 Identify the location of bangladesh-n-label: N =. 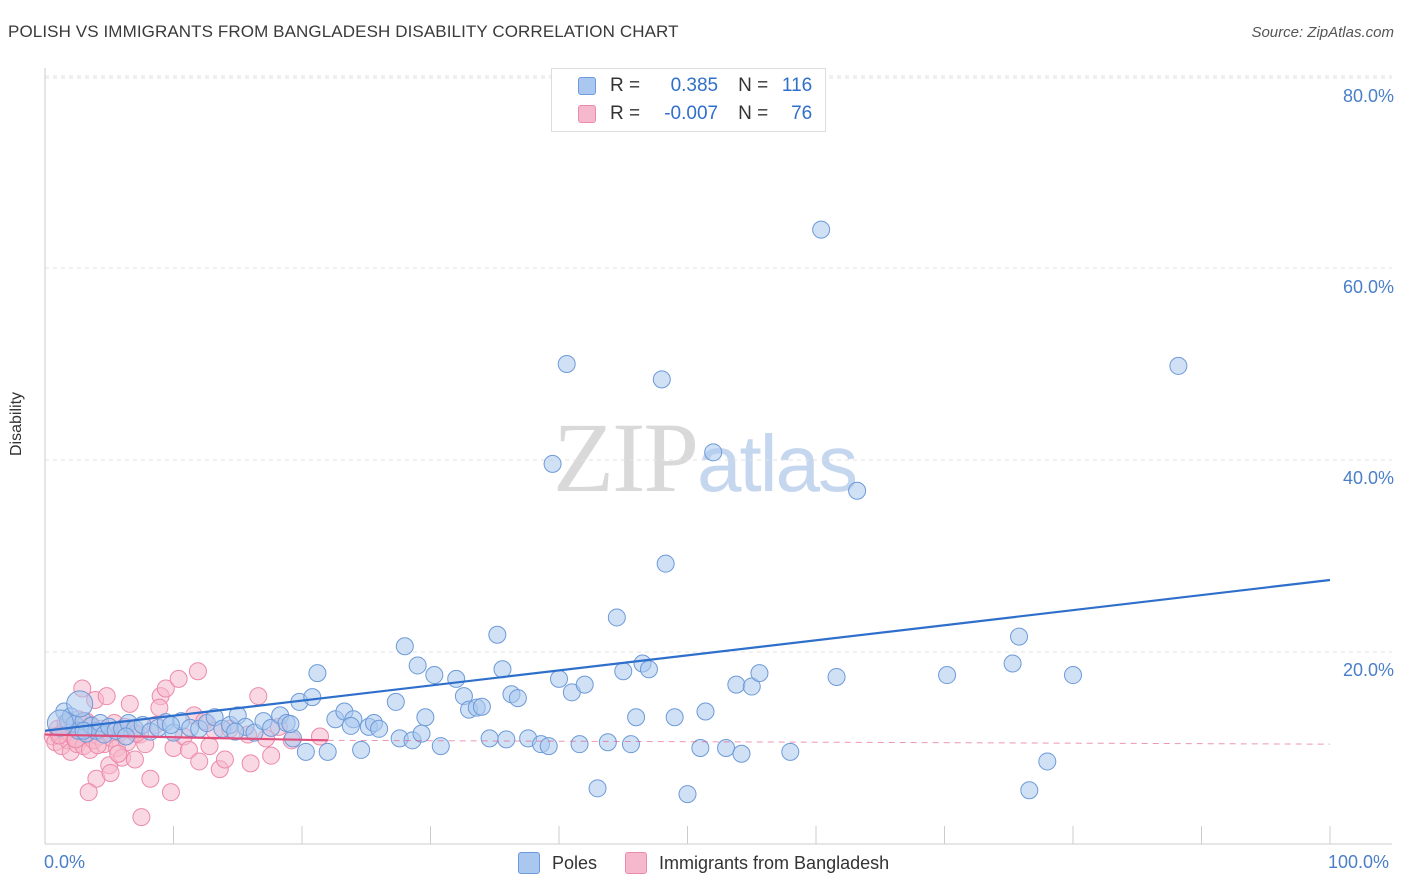
(753, 113).